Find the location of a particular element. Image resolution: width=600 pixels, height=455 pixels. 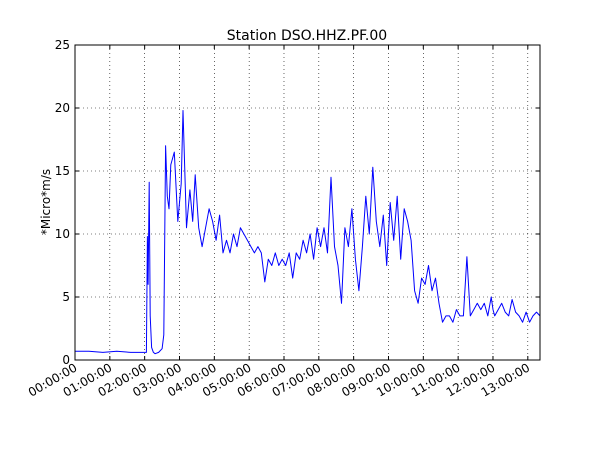

y-tick-label: 20 is located at coordinates (62, 108).